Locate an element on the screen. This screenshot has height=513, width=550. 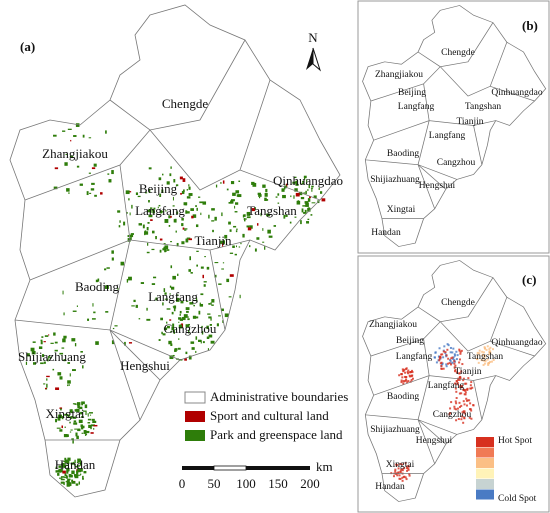
region-label: Xingtai is located at coordinates (65, 413).